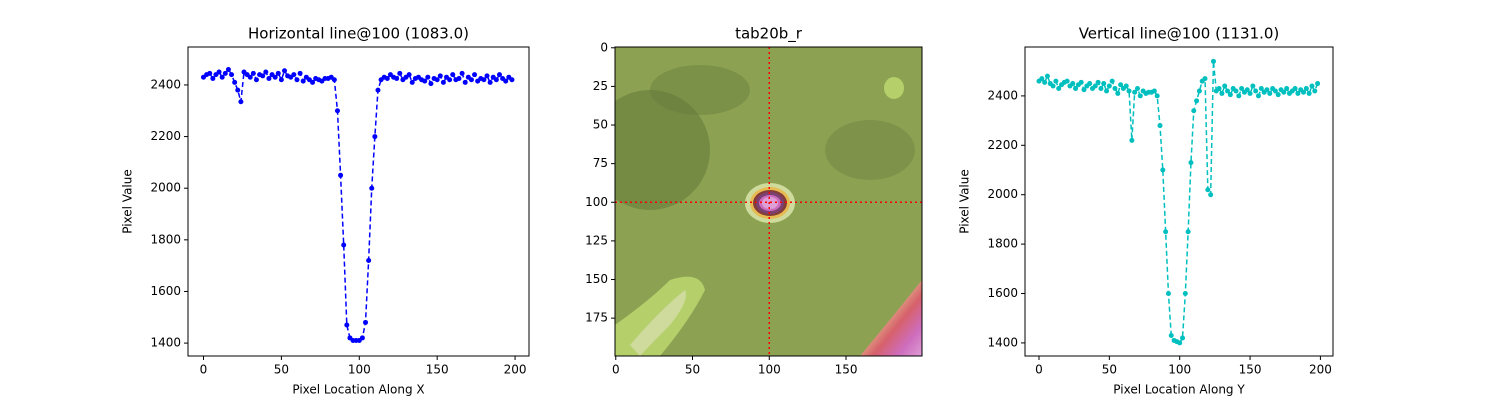 The image size is (1500, 400). Describe the element at coordinates (1039, 370) in the screenshot. I see `x-tick-label: 0` at that location.